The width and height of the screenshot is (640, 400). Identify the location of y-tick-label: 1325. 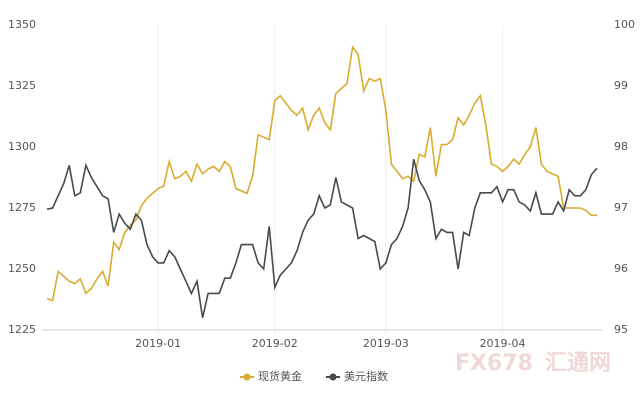
(22, 85).